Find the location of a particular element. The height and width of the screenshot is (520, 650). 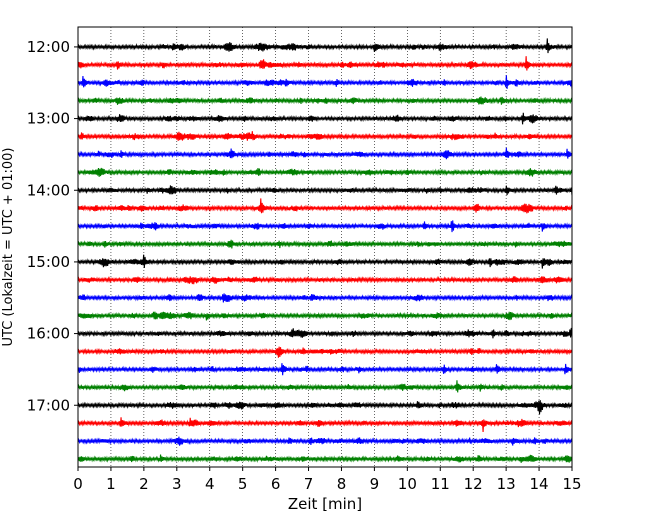

x-tick-label: 15 is located at coordinates (571, 484).